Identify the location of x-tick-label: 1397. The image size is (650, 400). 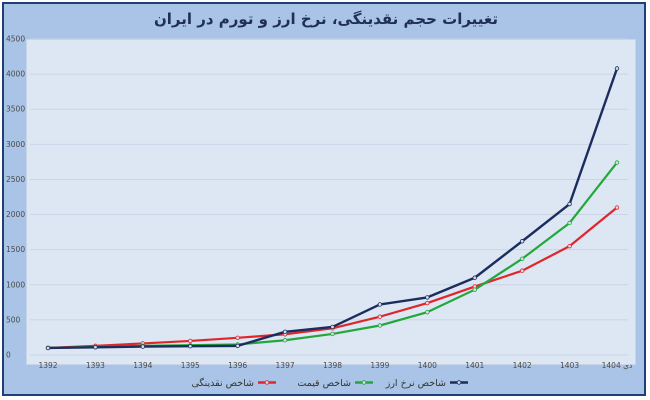
(285, 365).